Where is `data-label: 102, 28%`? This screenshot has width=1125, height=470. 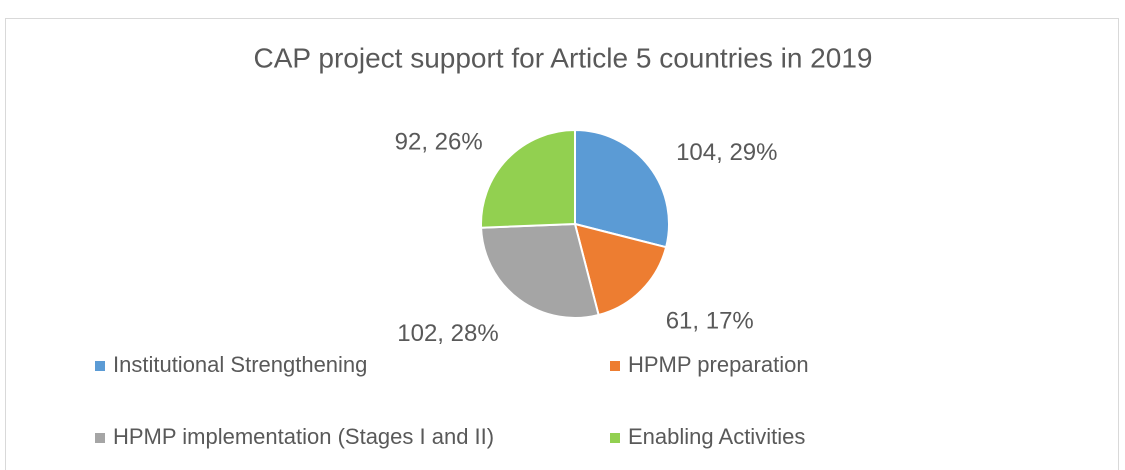
data-label: 102, 28% is located at coordinates (447, 333).